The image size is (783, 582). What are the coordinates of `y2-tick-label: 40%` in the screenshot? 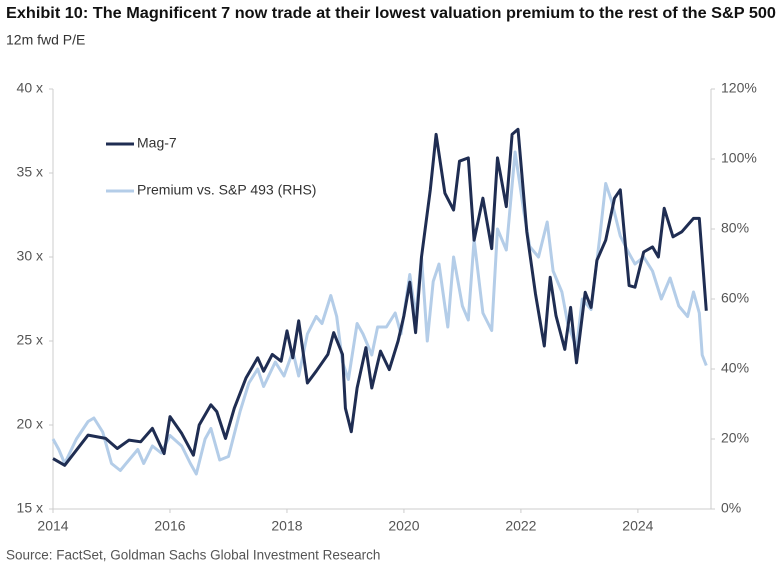 It's located at (735, 368).